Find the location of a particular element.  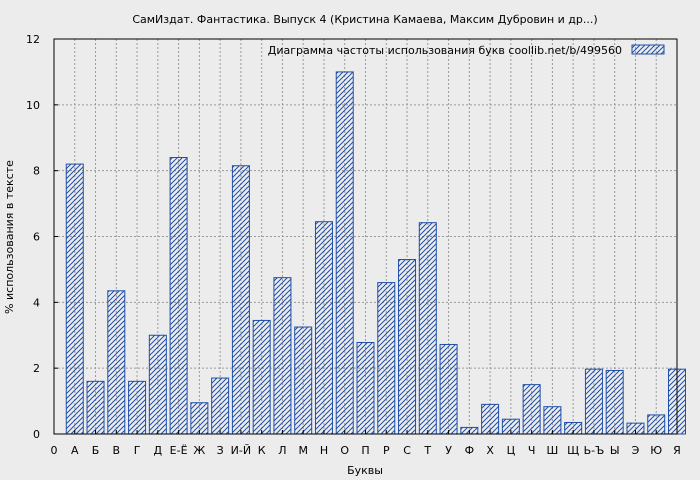

x-tick-label: А is located at coordinates (75, 450).